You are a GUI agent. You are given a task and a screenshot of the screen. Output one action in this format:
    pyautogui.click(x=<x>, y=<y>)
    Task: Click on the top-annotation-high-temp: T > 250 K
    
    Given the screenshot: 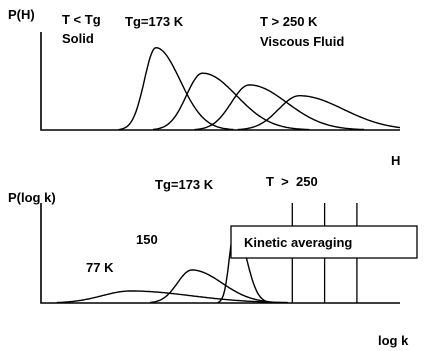 What is the action you would take?
    pyautogui.click(x=289, y=21)
    